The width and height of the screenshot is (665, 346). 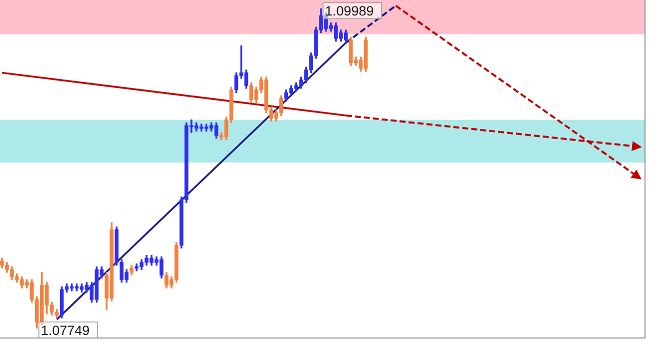 I want to click on annotation: 1.07749, so click(x=65, y=330).